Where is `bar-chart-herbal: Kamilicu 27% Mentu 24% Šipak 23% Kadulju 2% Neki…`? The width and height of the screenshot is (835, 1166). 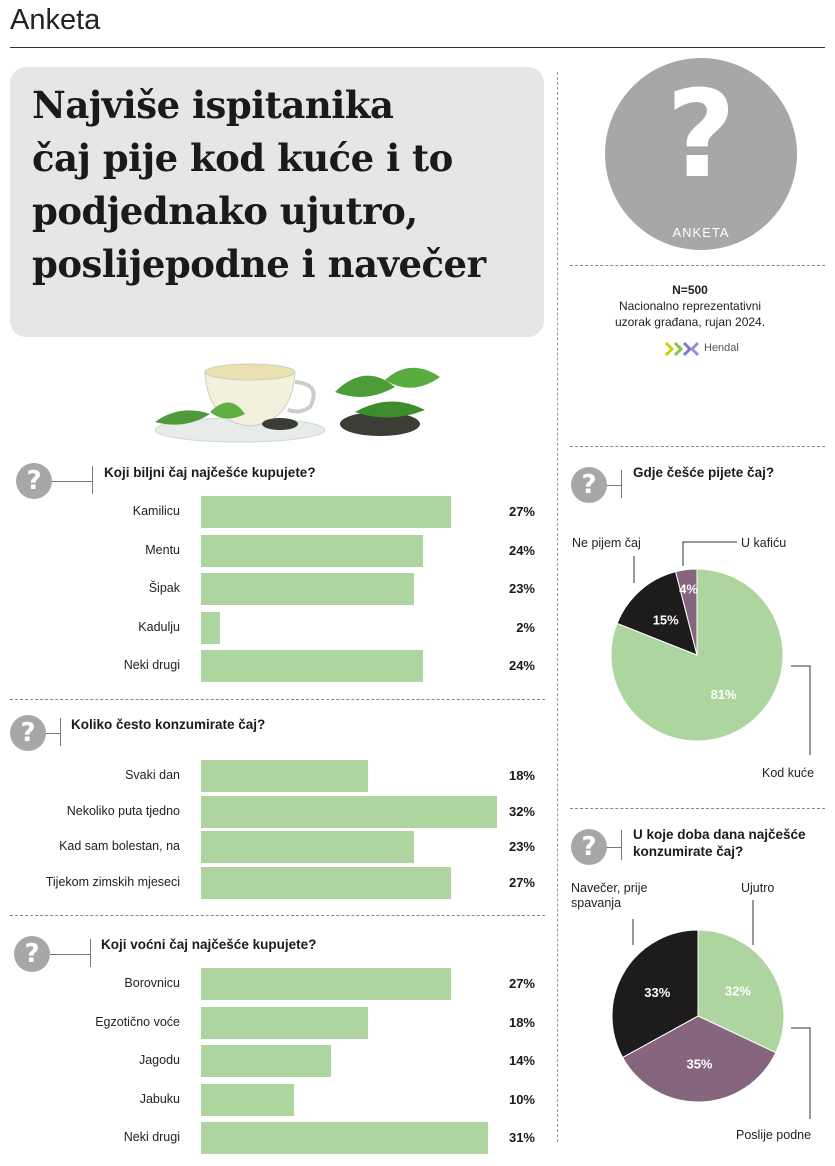 bar-chart-herbal: Kamilicu 27% Mentu 24% Šipak 23% Kadulju 2% Neki… is located at coordinates (277, 593).